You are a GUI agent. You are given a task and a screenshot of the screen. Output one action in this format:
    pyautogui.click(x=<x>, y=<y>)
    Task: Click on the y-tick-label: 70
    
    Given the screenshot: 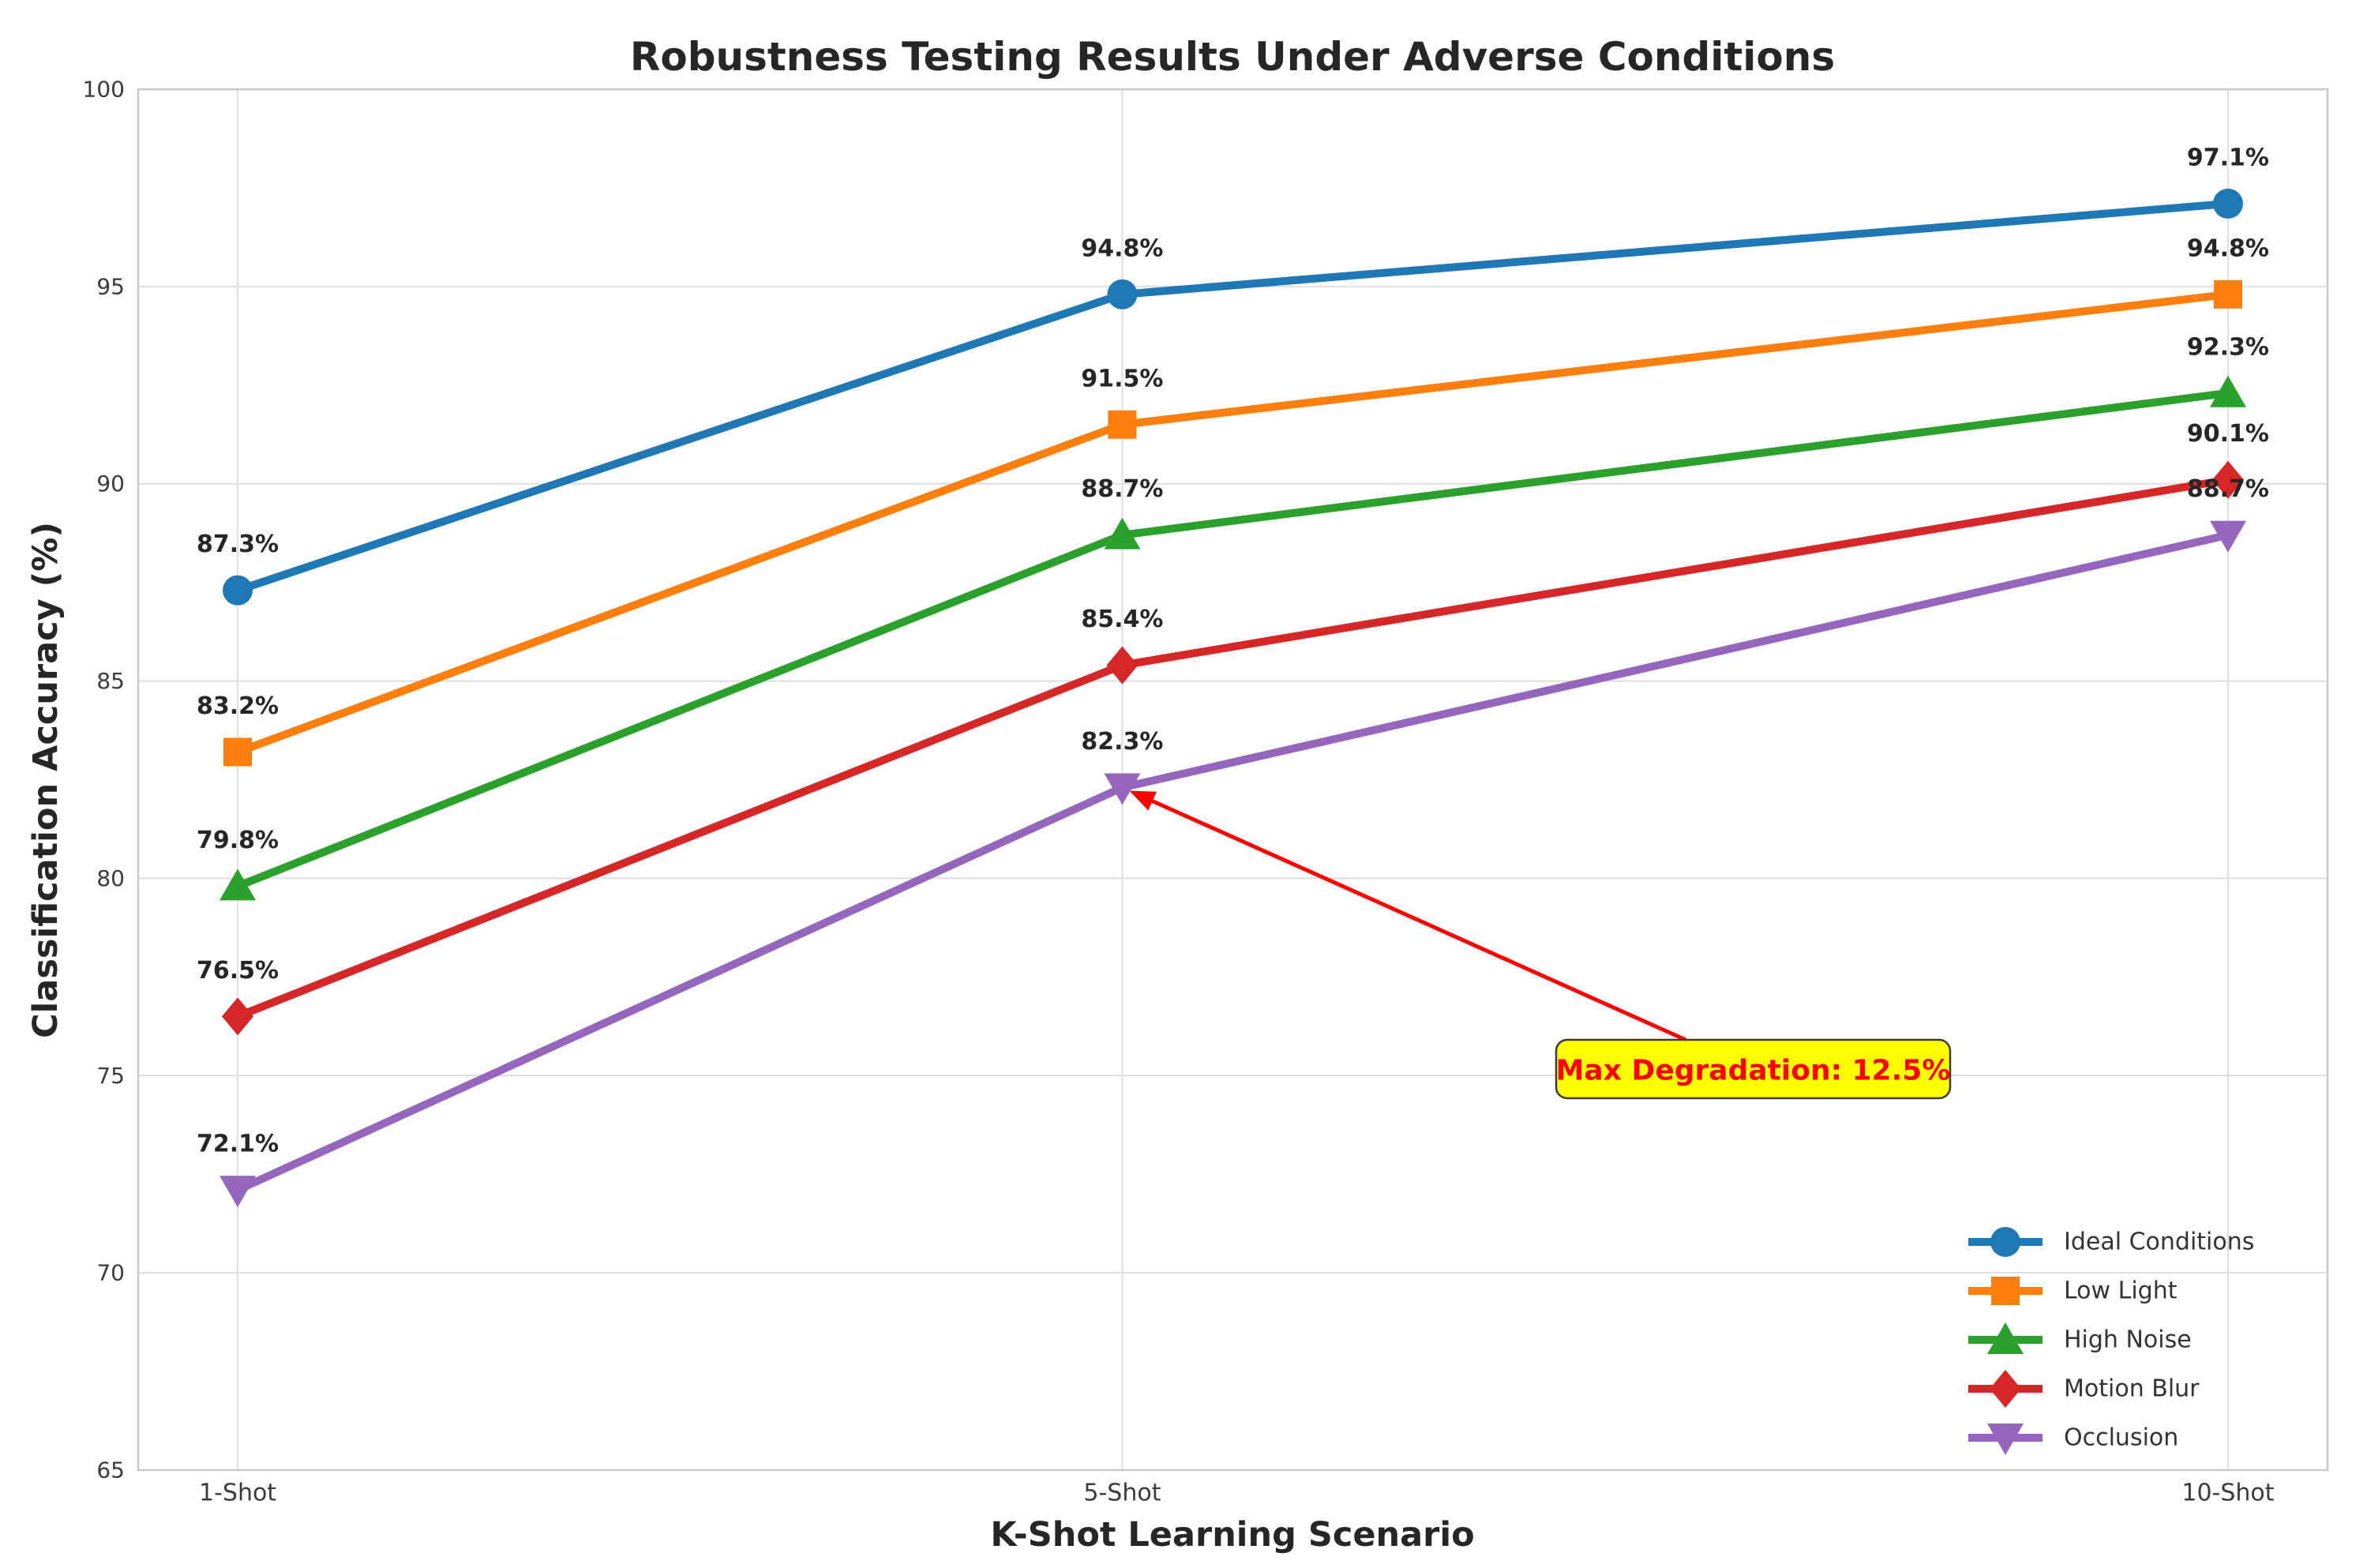 What is the action you would take?
    pyautogui.click(x=110, y=1273)
    